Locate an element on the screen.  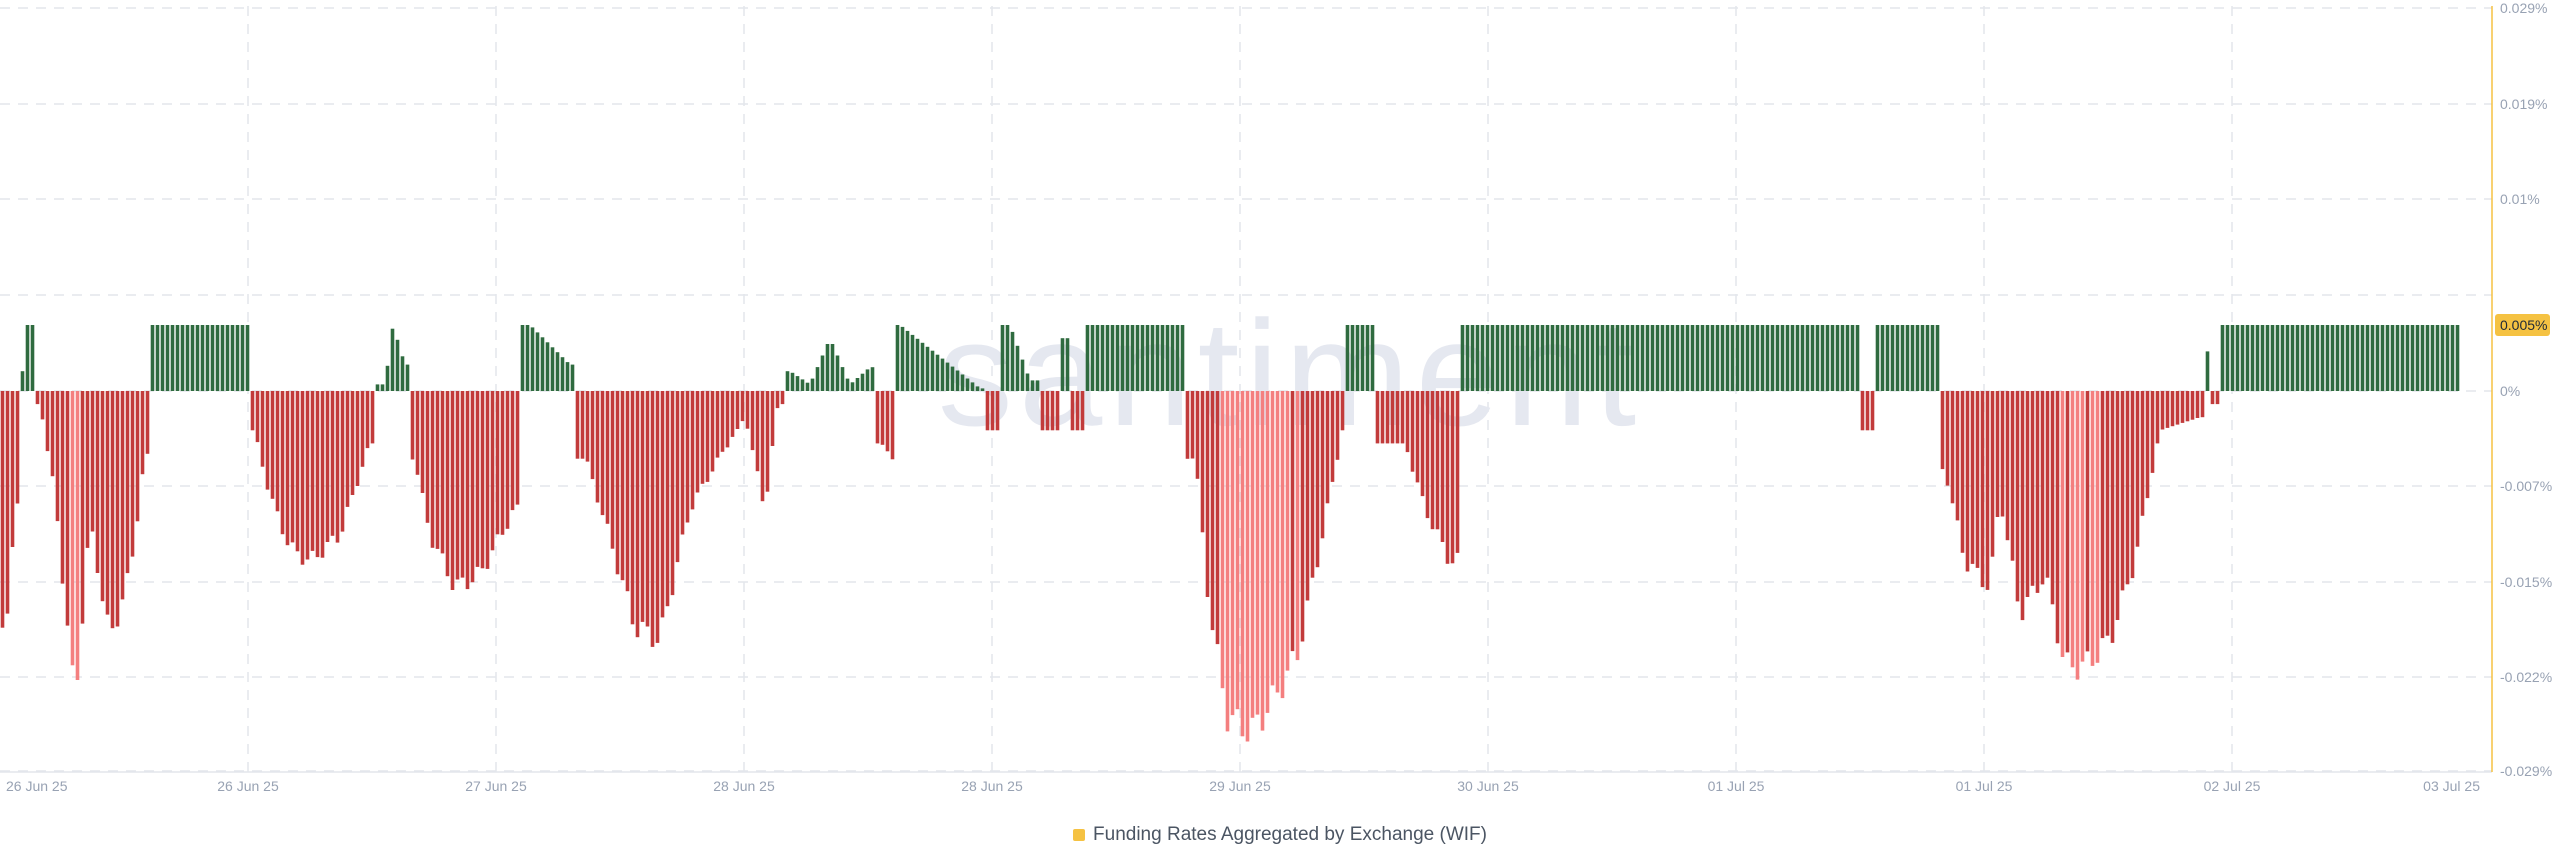
x-tick-label: 26 Jun 25 is located at coordinates (37, 786).